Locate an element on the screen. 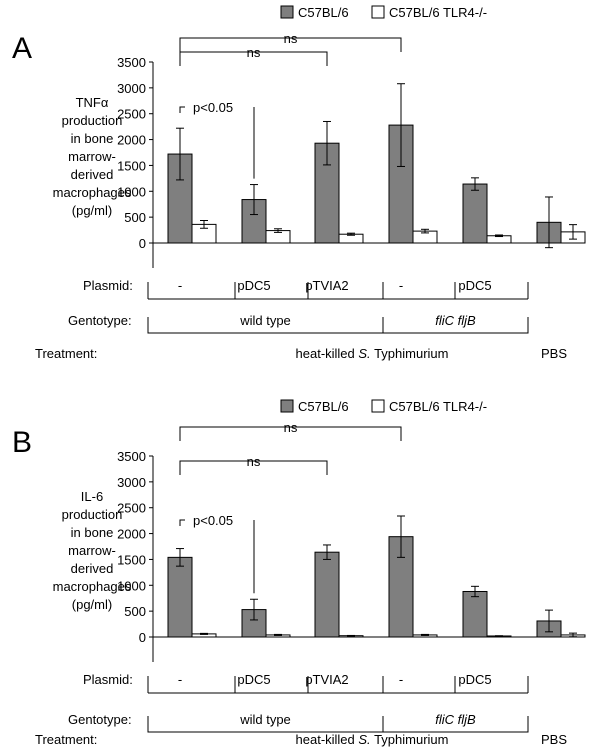 This screenshot has height=749, width=600. y-axis-label: IL-6 is located at coordinates (92, 496).